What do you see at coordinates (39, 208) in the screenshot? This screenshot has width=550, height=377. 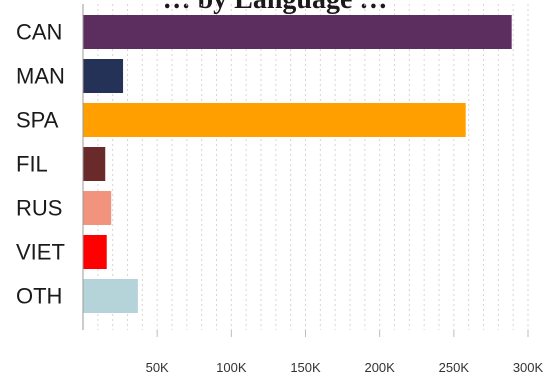 I see `category-label: RUS` at bounding box center [39, 208].